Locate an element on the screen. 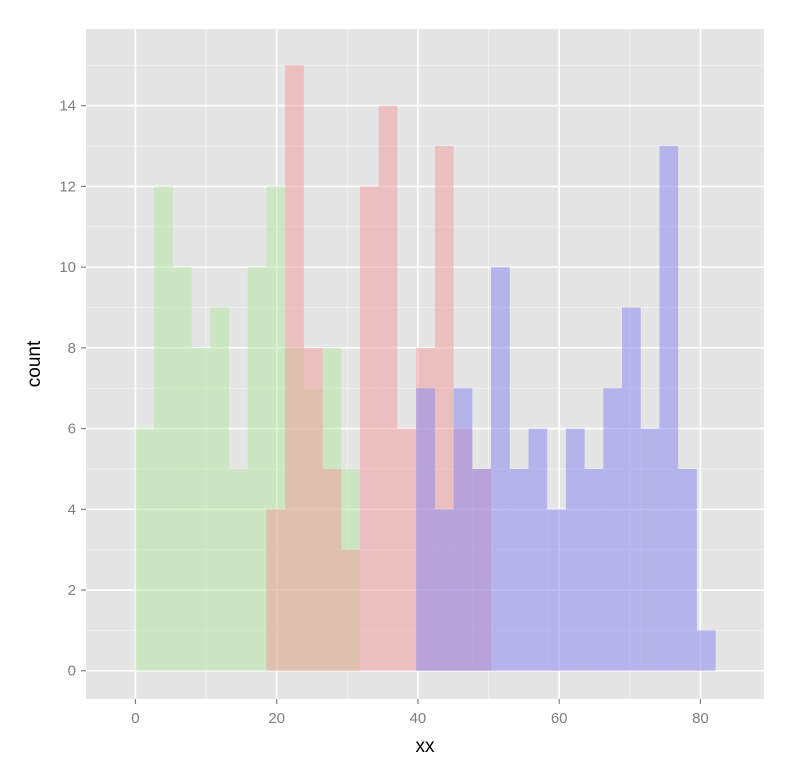 The height and width of the screenshot is (776, 809). y-tick-label: 4 is located at coordinates (72, 509).